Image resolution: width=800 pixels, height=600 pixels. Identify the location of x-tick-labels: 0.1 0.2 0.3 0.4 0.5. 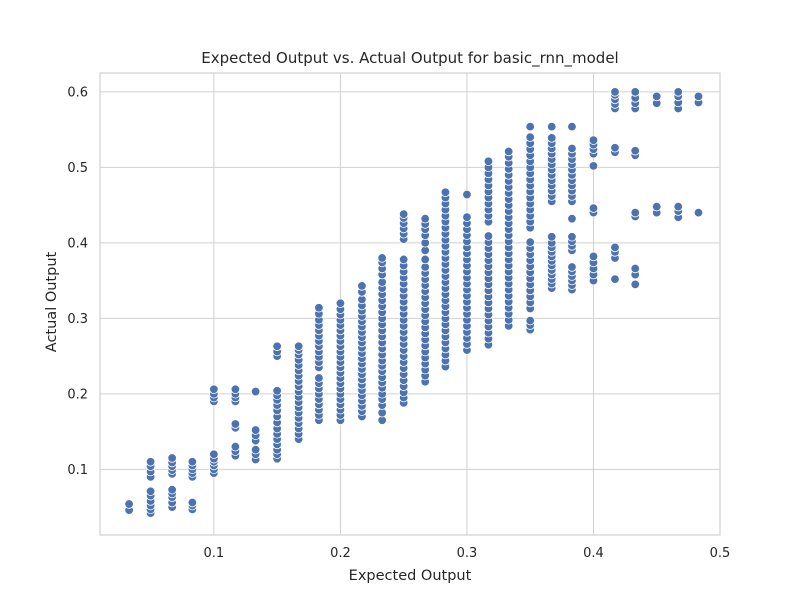
(467, 553).